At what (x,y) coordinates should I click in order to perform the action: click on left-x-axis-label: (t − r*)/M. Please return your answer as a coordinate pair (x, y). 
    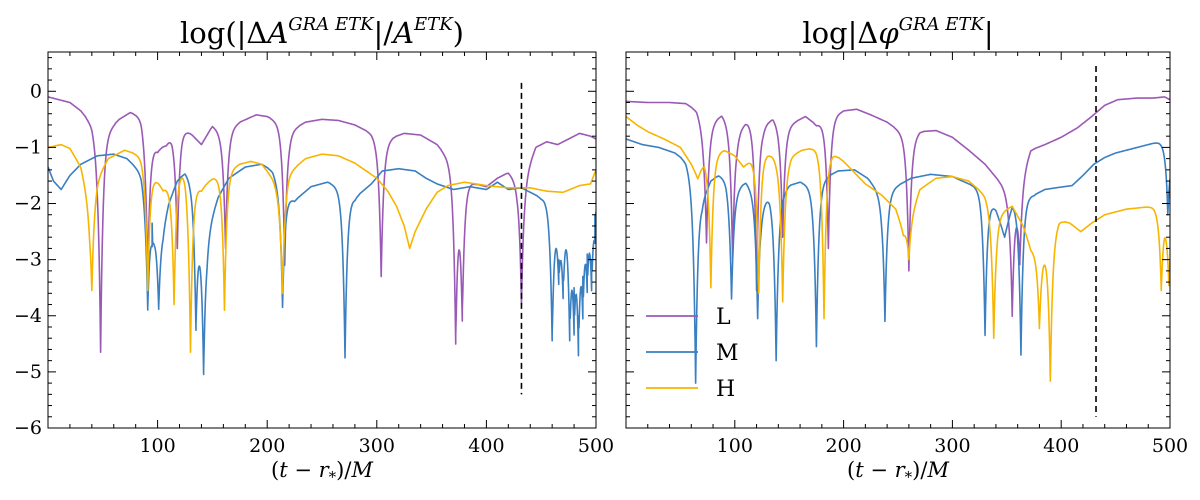
    Looking at the image, I should click on (322, 472).